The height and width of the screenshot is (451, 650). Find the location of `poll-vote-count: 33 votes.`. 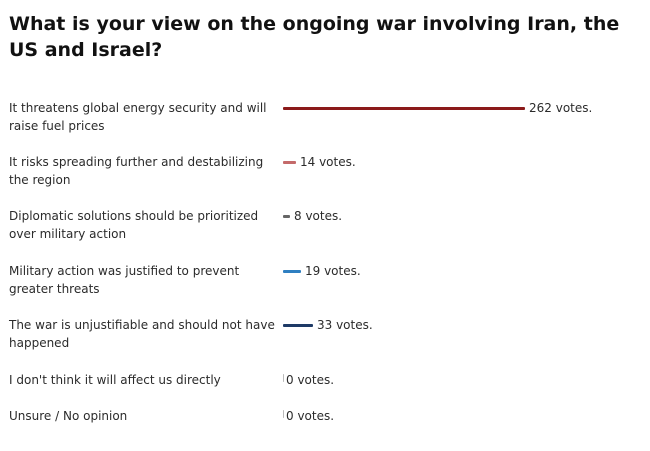

poll-vote-count: 33 votes. is located at coordinates (345, 325).